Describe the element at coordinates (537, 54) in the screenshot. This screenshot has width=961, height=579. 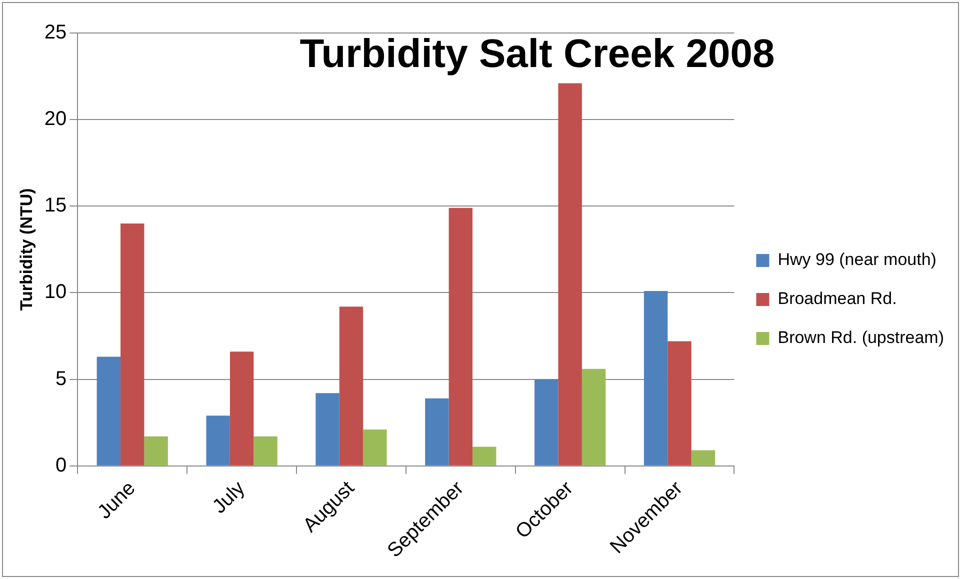
I see `chart-title: Turbidity Salt Creek 2008` at that location.